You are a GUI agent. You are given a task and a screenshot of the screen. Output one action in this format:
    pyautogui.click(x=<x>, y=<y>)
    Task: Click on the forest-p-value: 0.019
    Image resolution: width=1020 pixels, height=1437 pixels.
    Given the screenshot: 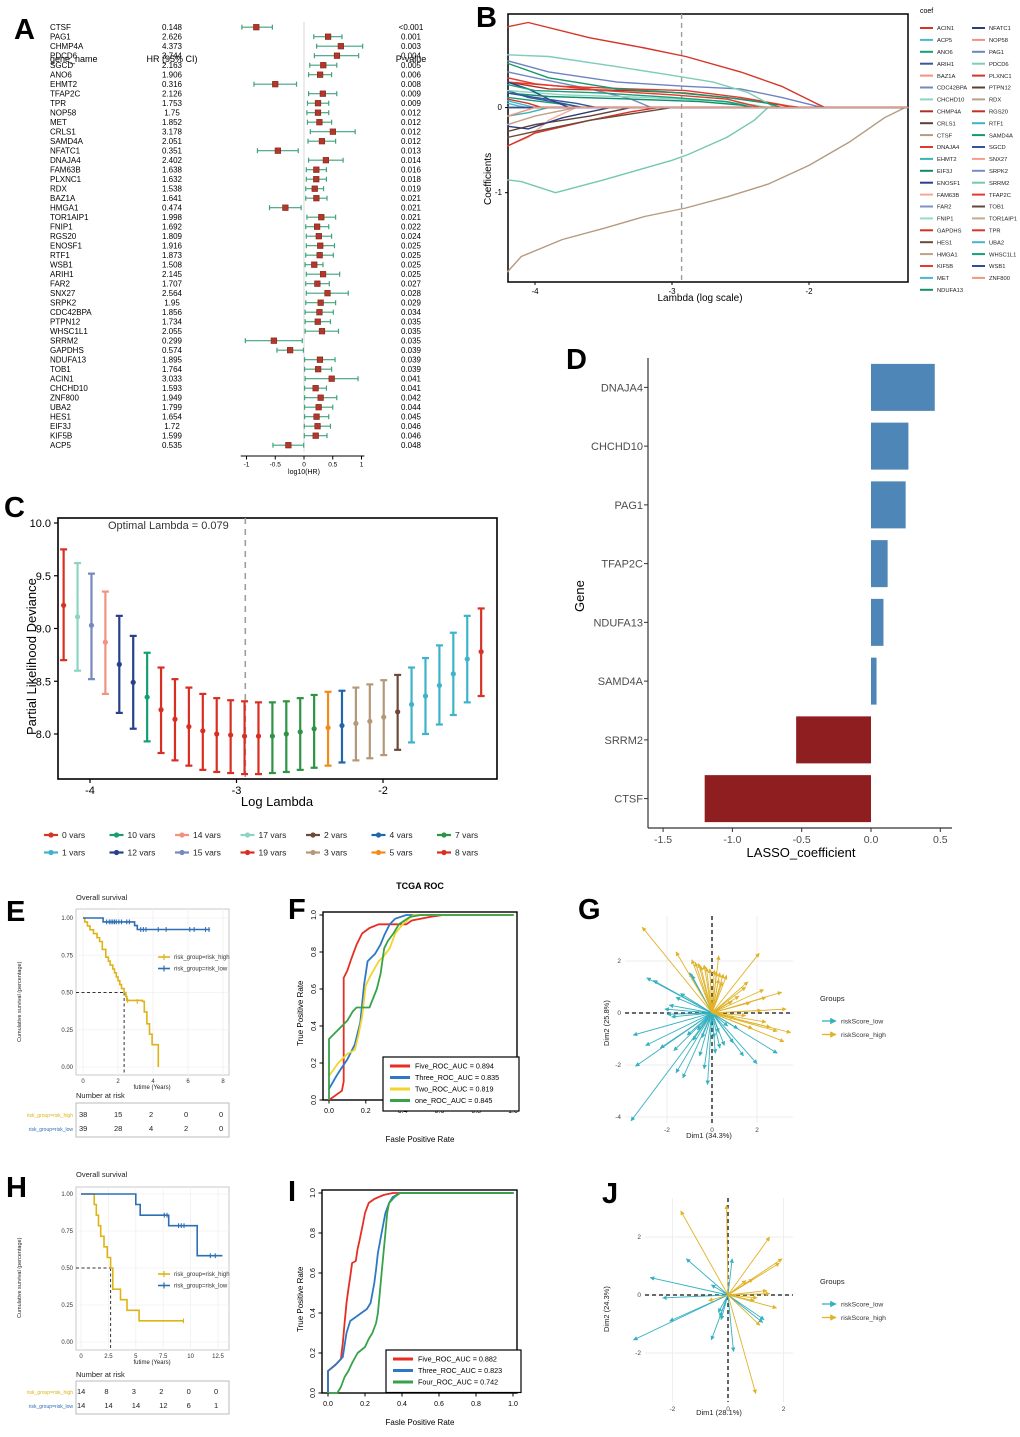 What is the action you would take?
    pyautogui.click(x=411, y=189)
    